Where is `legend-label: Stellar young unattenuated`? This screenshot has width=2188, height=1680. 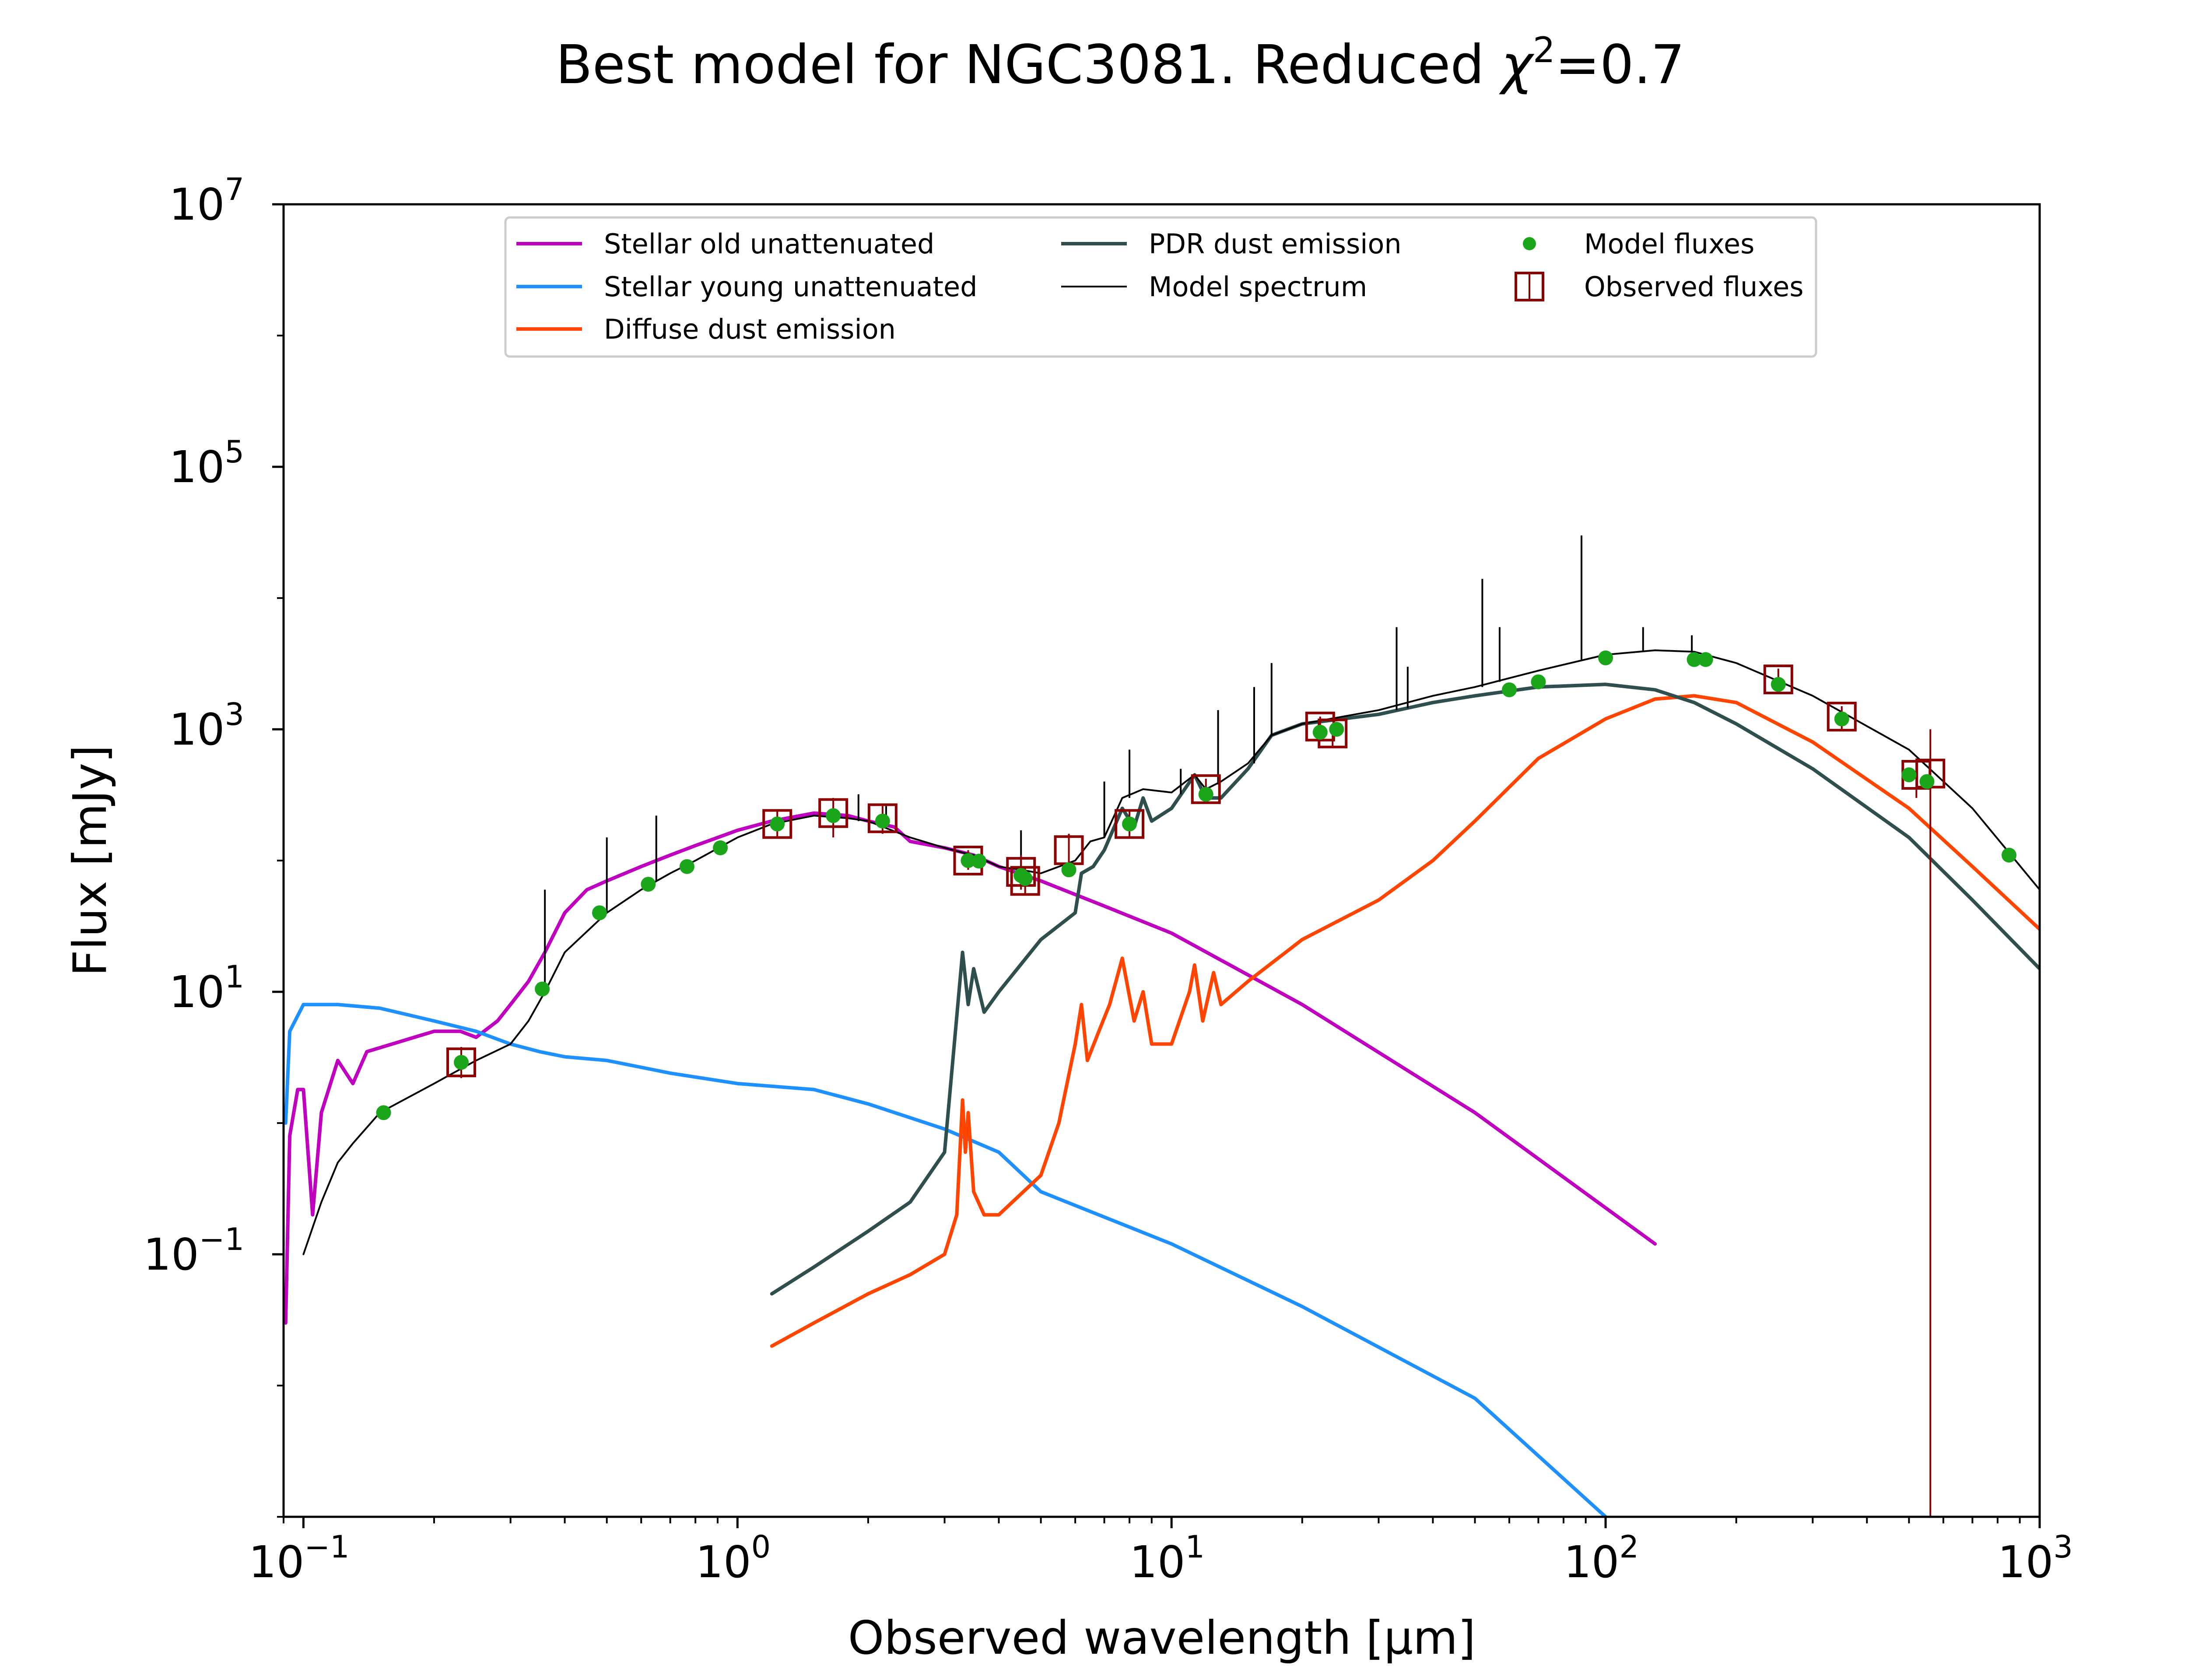
legend-label: Stellar young unattenuated is located at coordinates (791, 287).